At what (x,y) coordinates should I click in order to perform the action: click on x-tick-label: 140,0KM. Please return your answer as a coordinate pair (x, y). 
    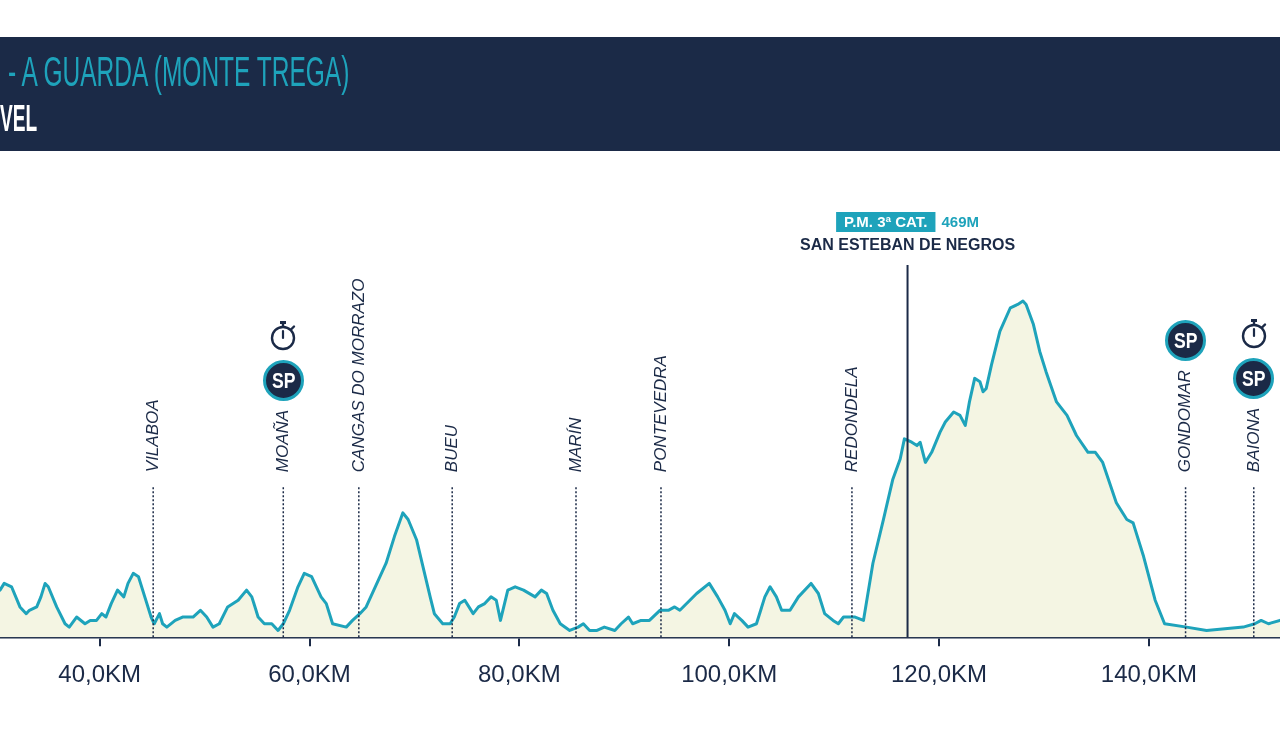
    Looking at the image, I should click on (1148, 674).